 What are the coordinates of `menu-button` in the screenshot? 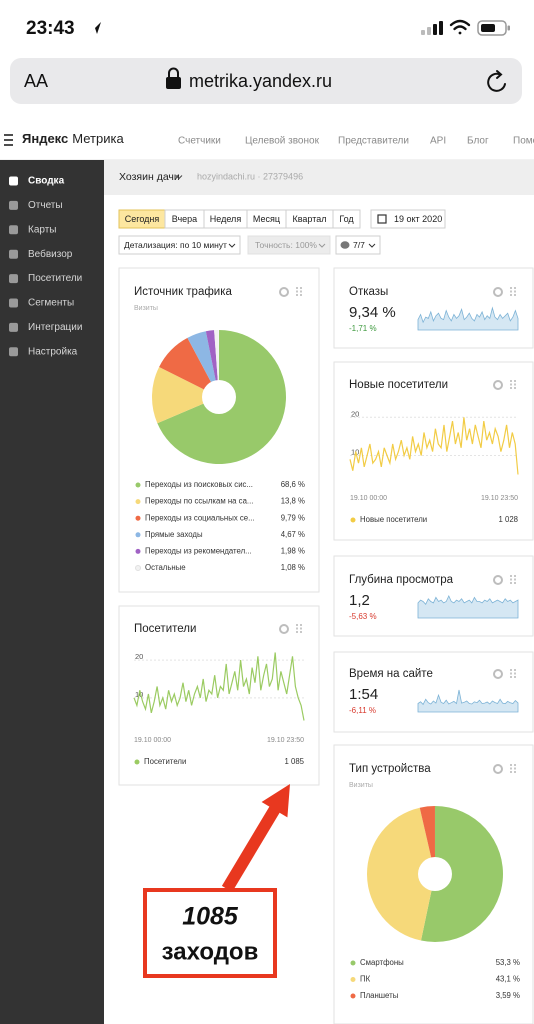 It's located at (8, 140).